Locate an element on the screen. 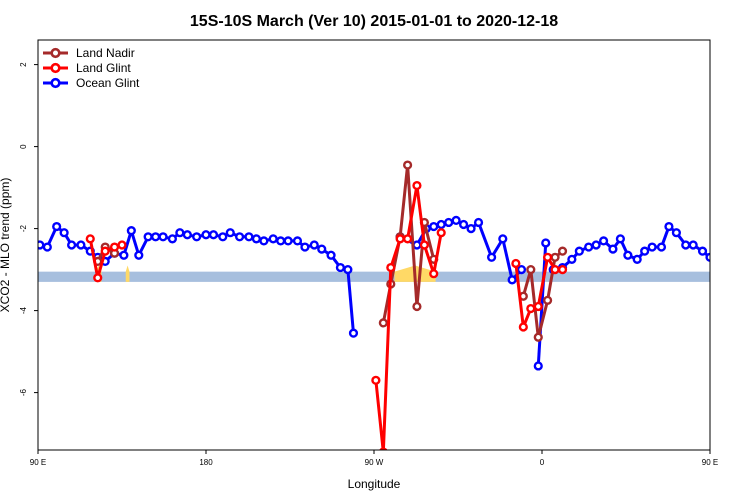 This screenshot has height=500, width=750. y-tick-label: -4 is located at coordinates (23, 310).